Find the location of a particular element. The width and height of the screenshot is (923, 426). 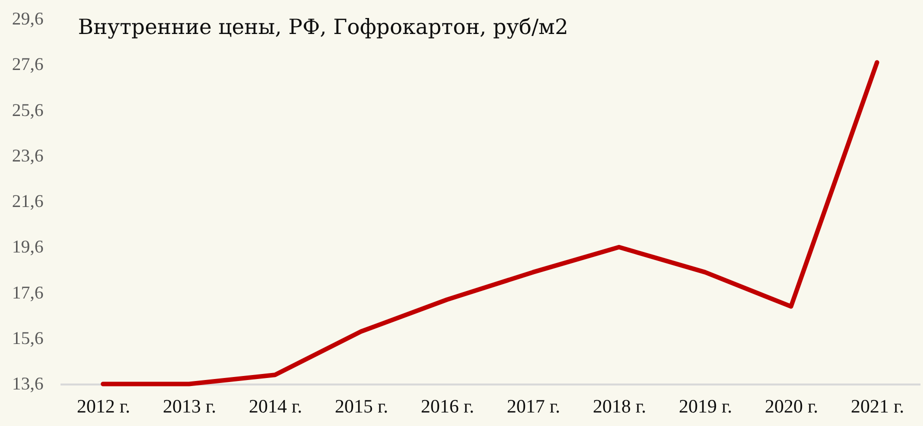

x-tick-label: 2015 г. is located at coordinates (361, 407).